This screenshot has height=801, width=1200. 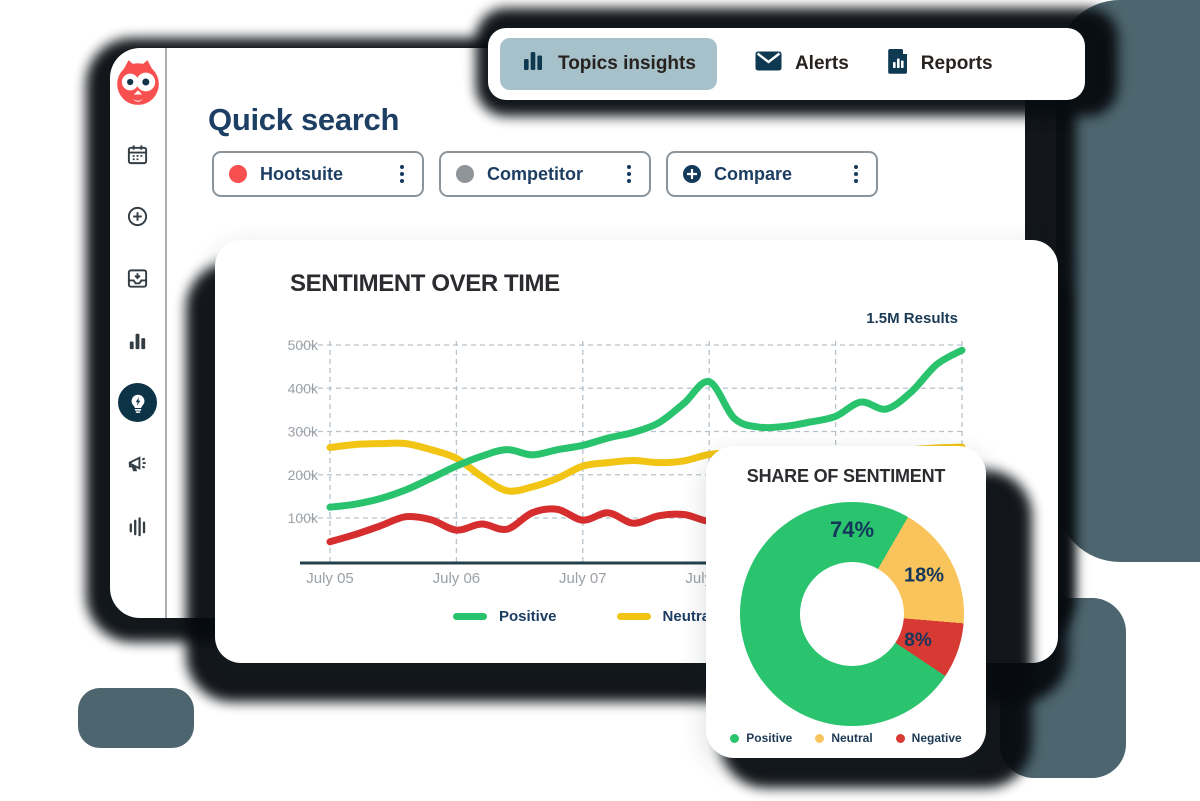 I want to click on filter-pill-compare: Compare, so click(x=772, y=174).